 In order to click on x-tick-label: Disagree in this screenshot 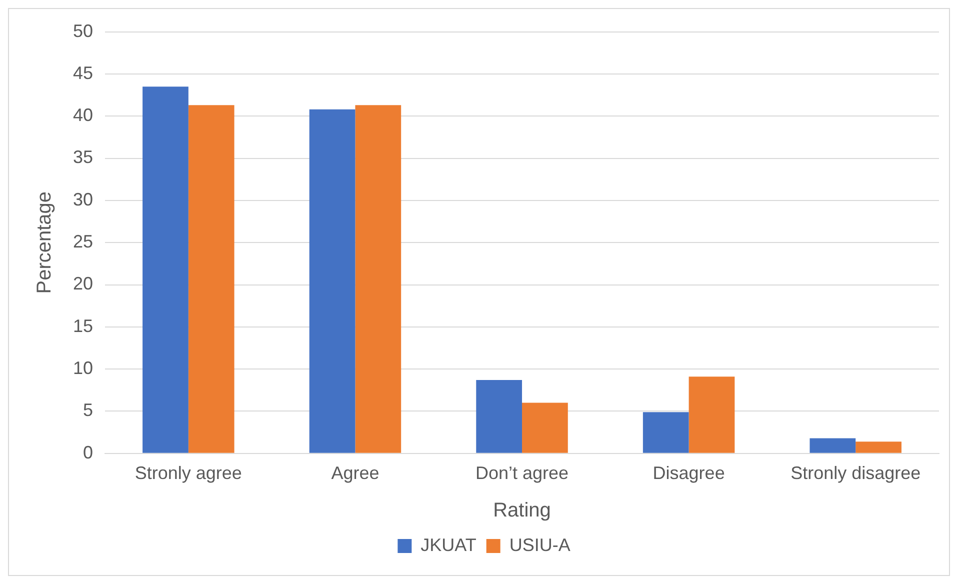, I will do `click(688, 473)`.